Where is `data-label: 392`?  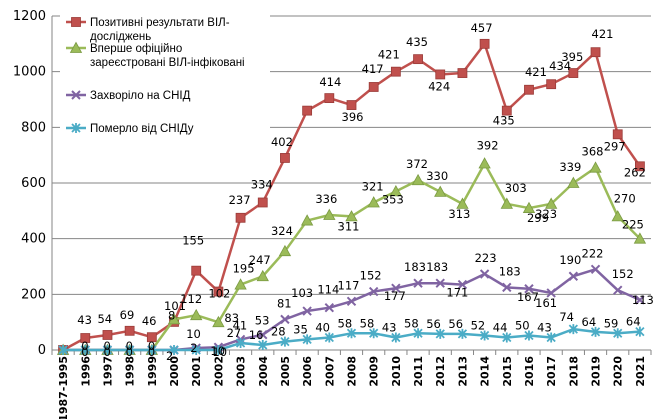 data-label: 392 is located at coordinates (488, 146).